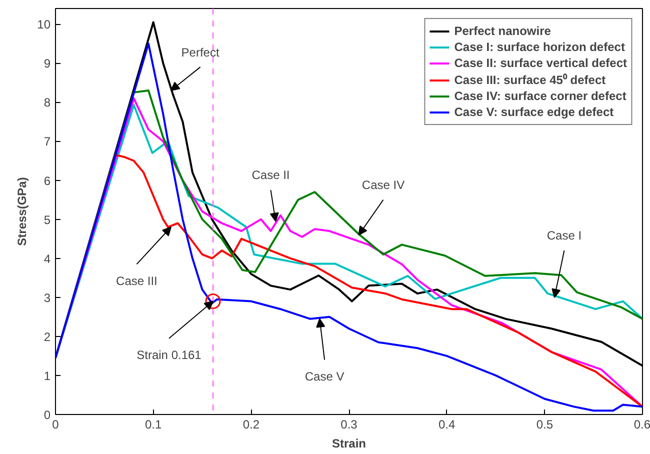 The image size is (650, 454). I want to click on annotation: Perfect, so click(200, 52).